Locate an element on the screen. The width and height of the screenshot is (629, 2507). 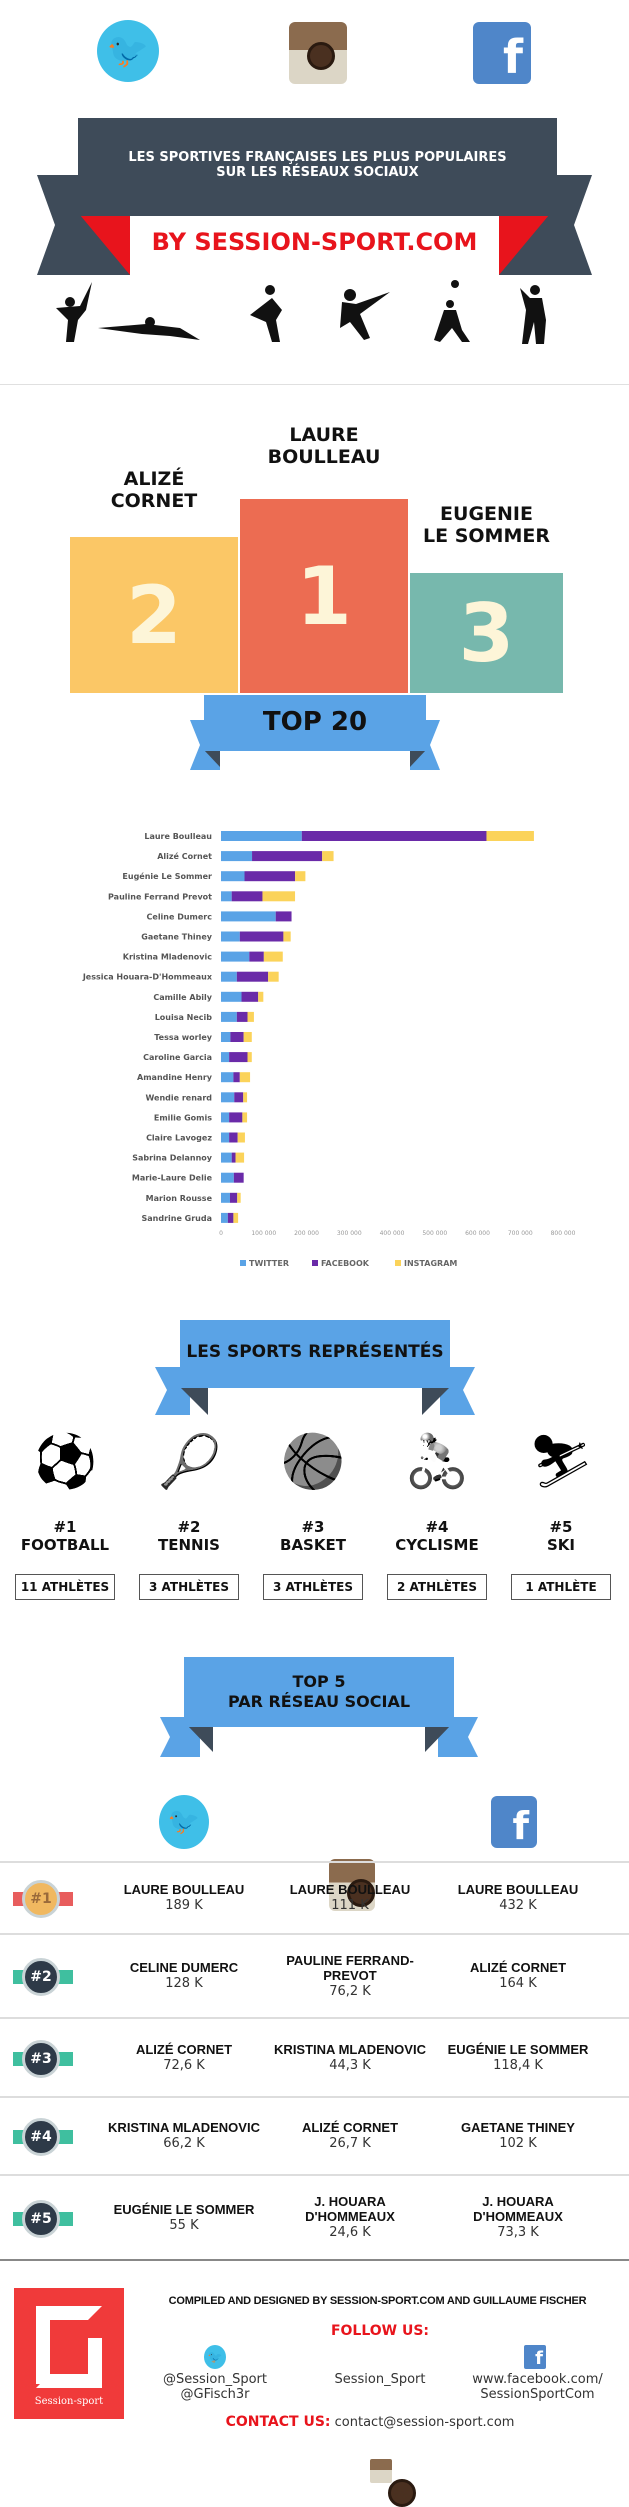
category-label: Sabrina Delannoy is located at coordinates (172, 1158).